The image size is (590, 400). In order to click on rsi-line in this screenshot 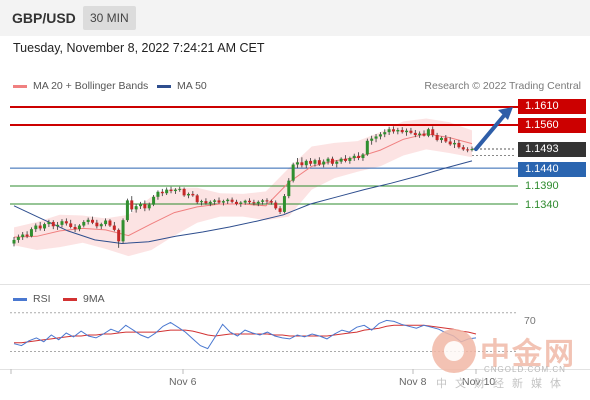, I will do `click(245, 334)`.